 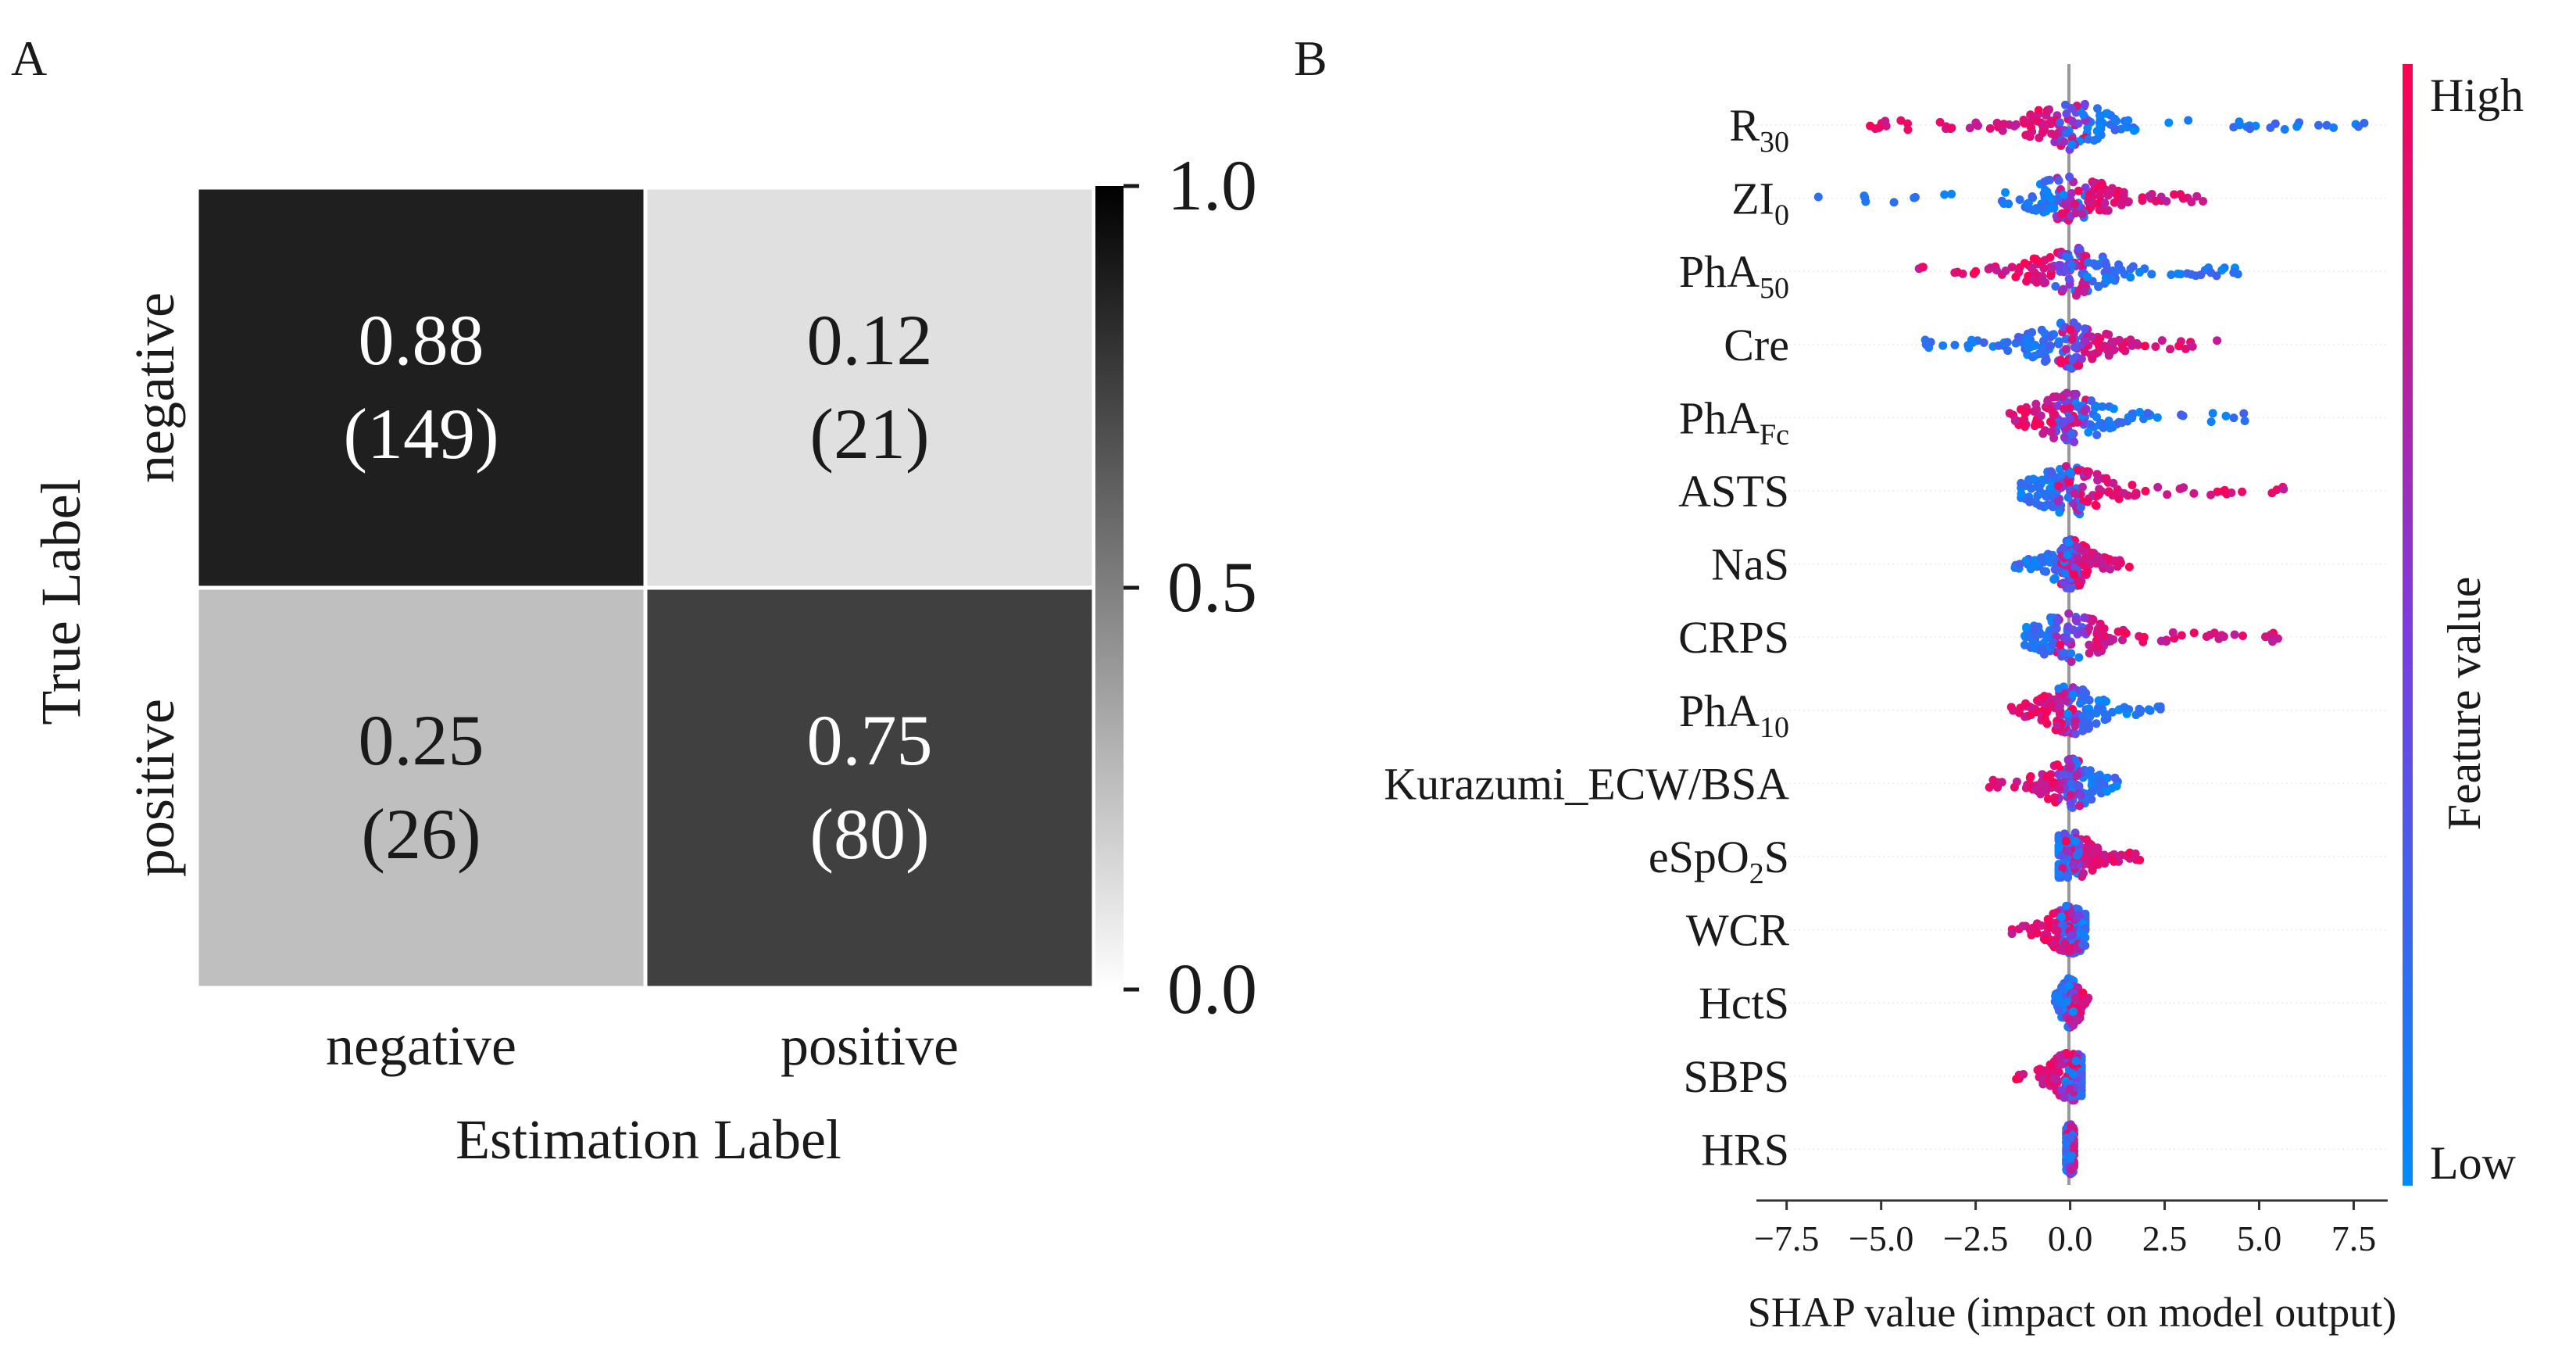 I want to click on shap-xlabel: SHAP value (impact on model output), so click(x=2072, y=1312).